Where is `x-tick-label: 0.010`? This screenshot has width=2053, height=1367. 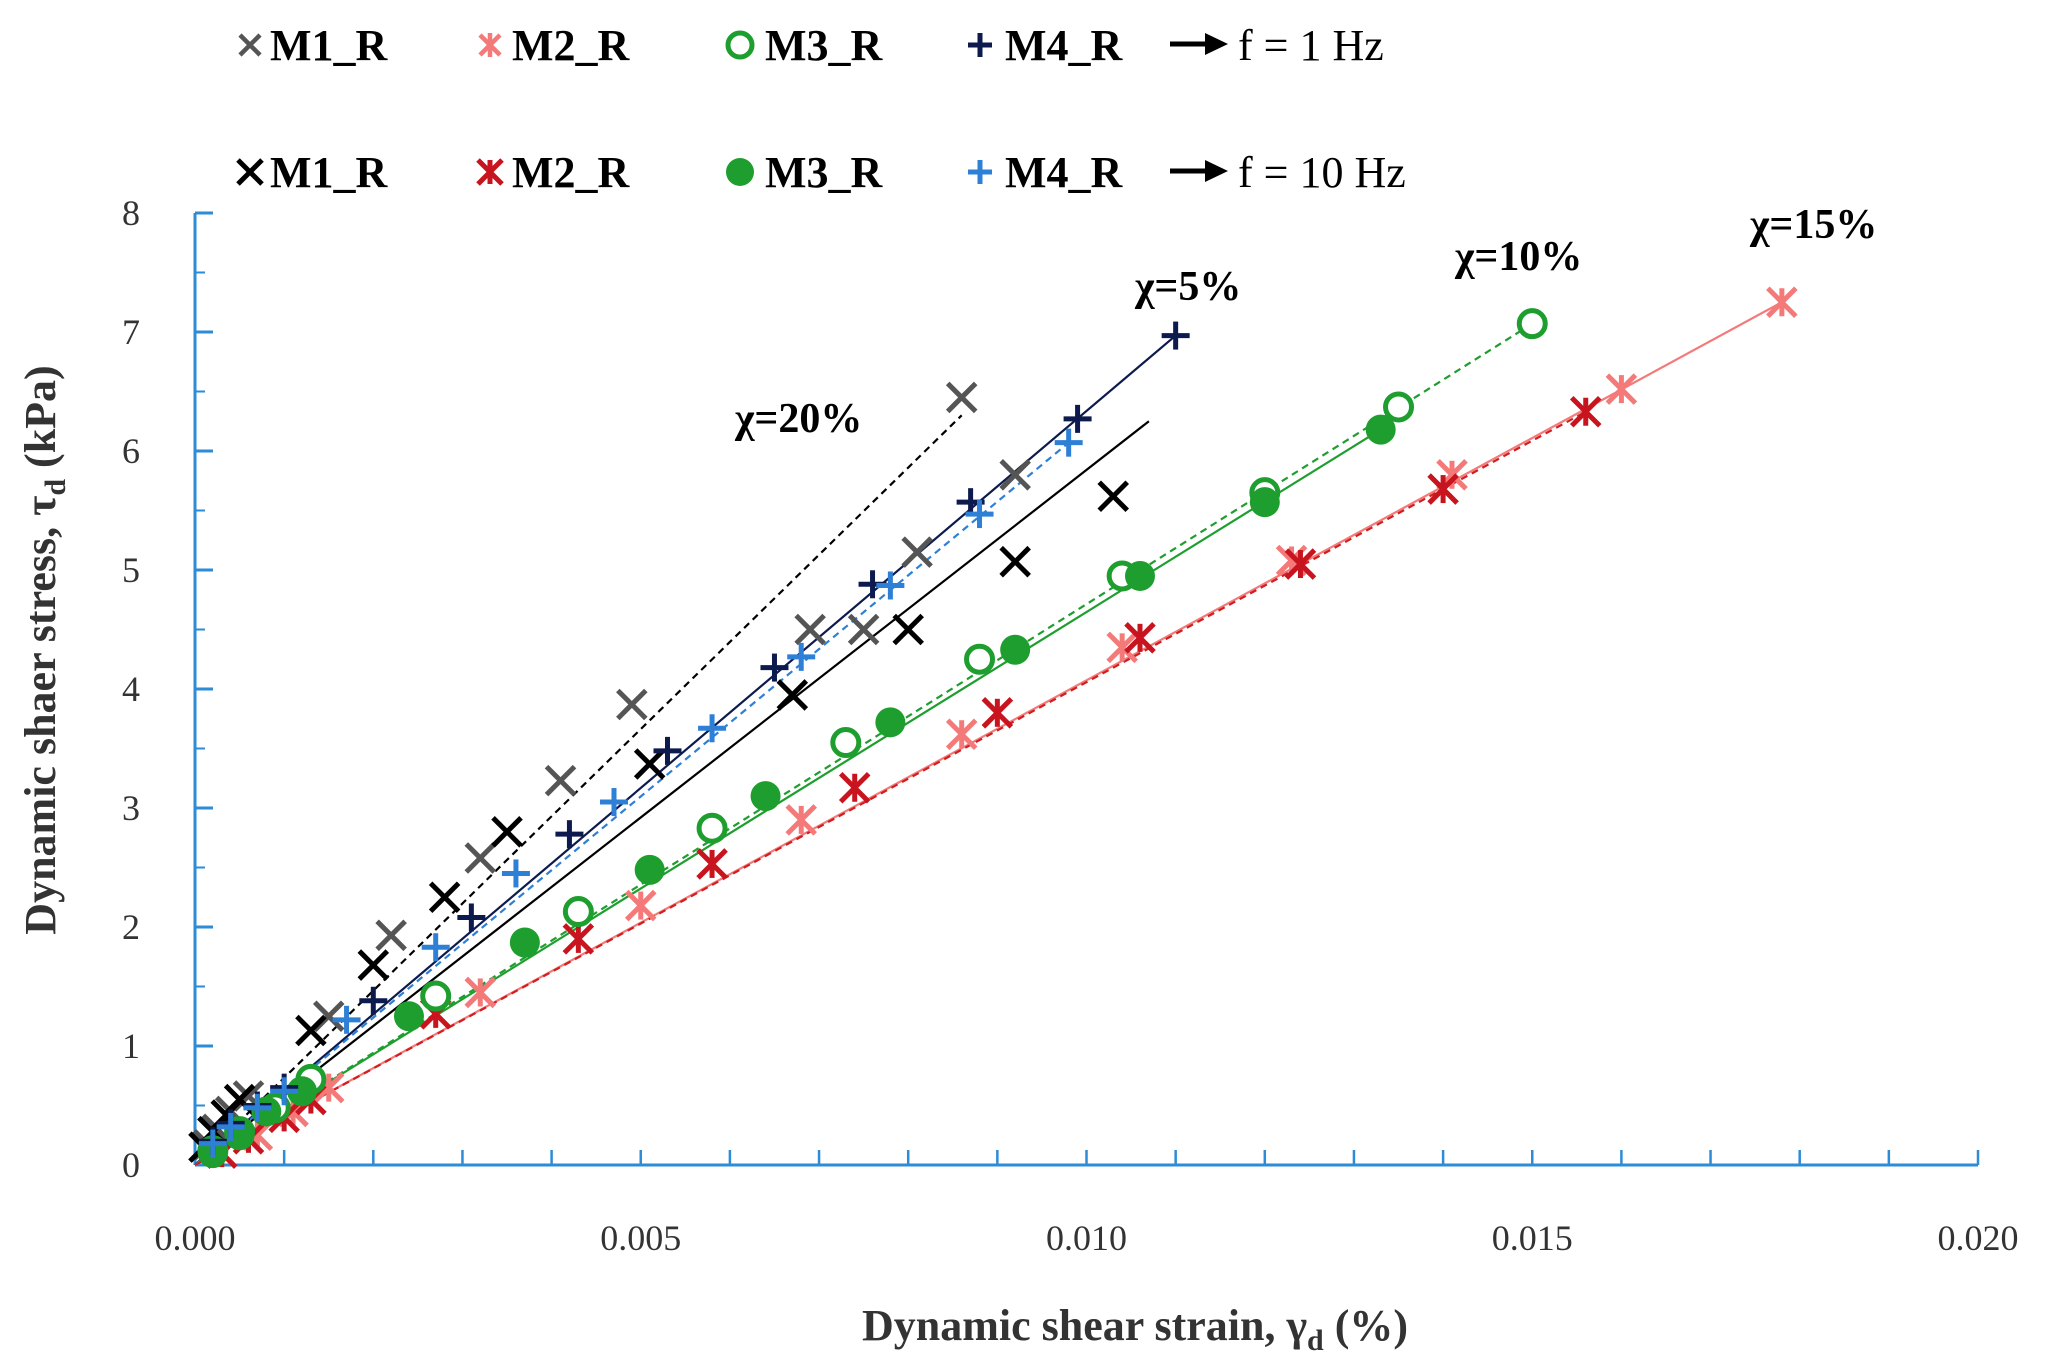
x-tick-label: 0.010 is located at coordinates (1086, 1238).